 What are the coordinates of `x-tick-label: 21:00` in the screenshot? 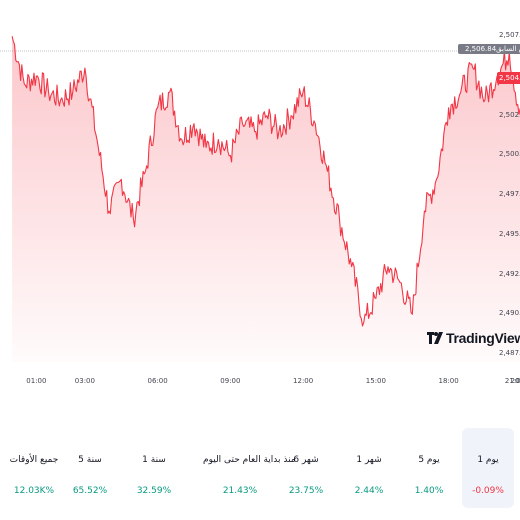 It's located at (512, 381).